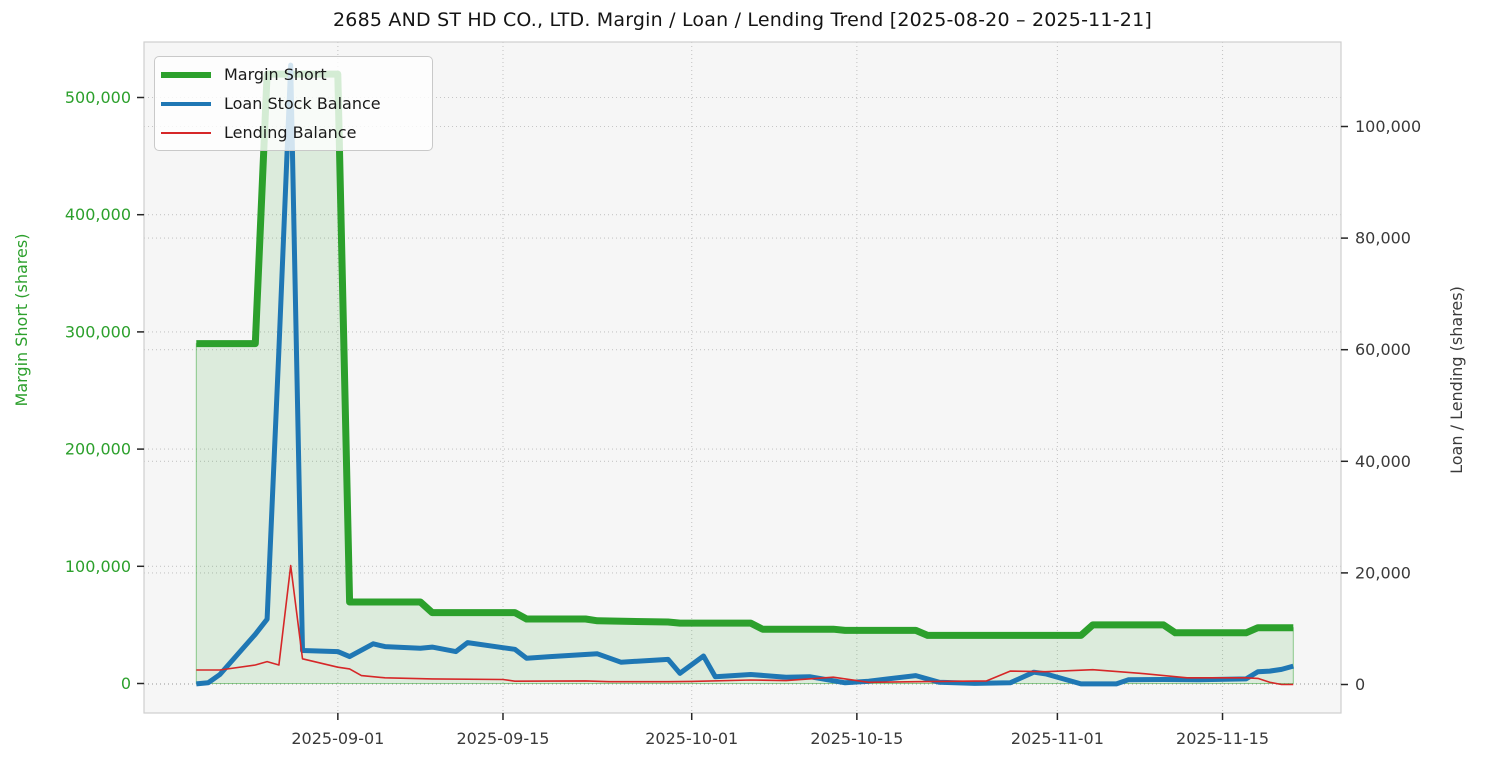 The image size is (1485, 765). Describe the element at coordinates (98, 449) in the screenshot. I see `left-tick-label: 200,000` at that location.